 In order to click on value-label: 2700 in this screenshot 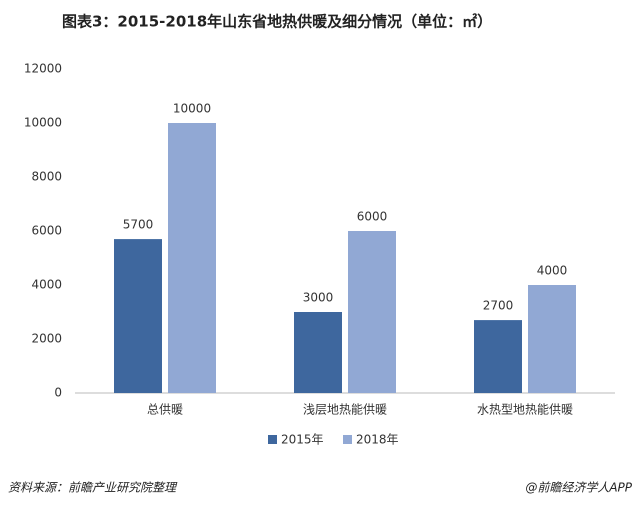, I will do `click(498, 306)`.